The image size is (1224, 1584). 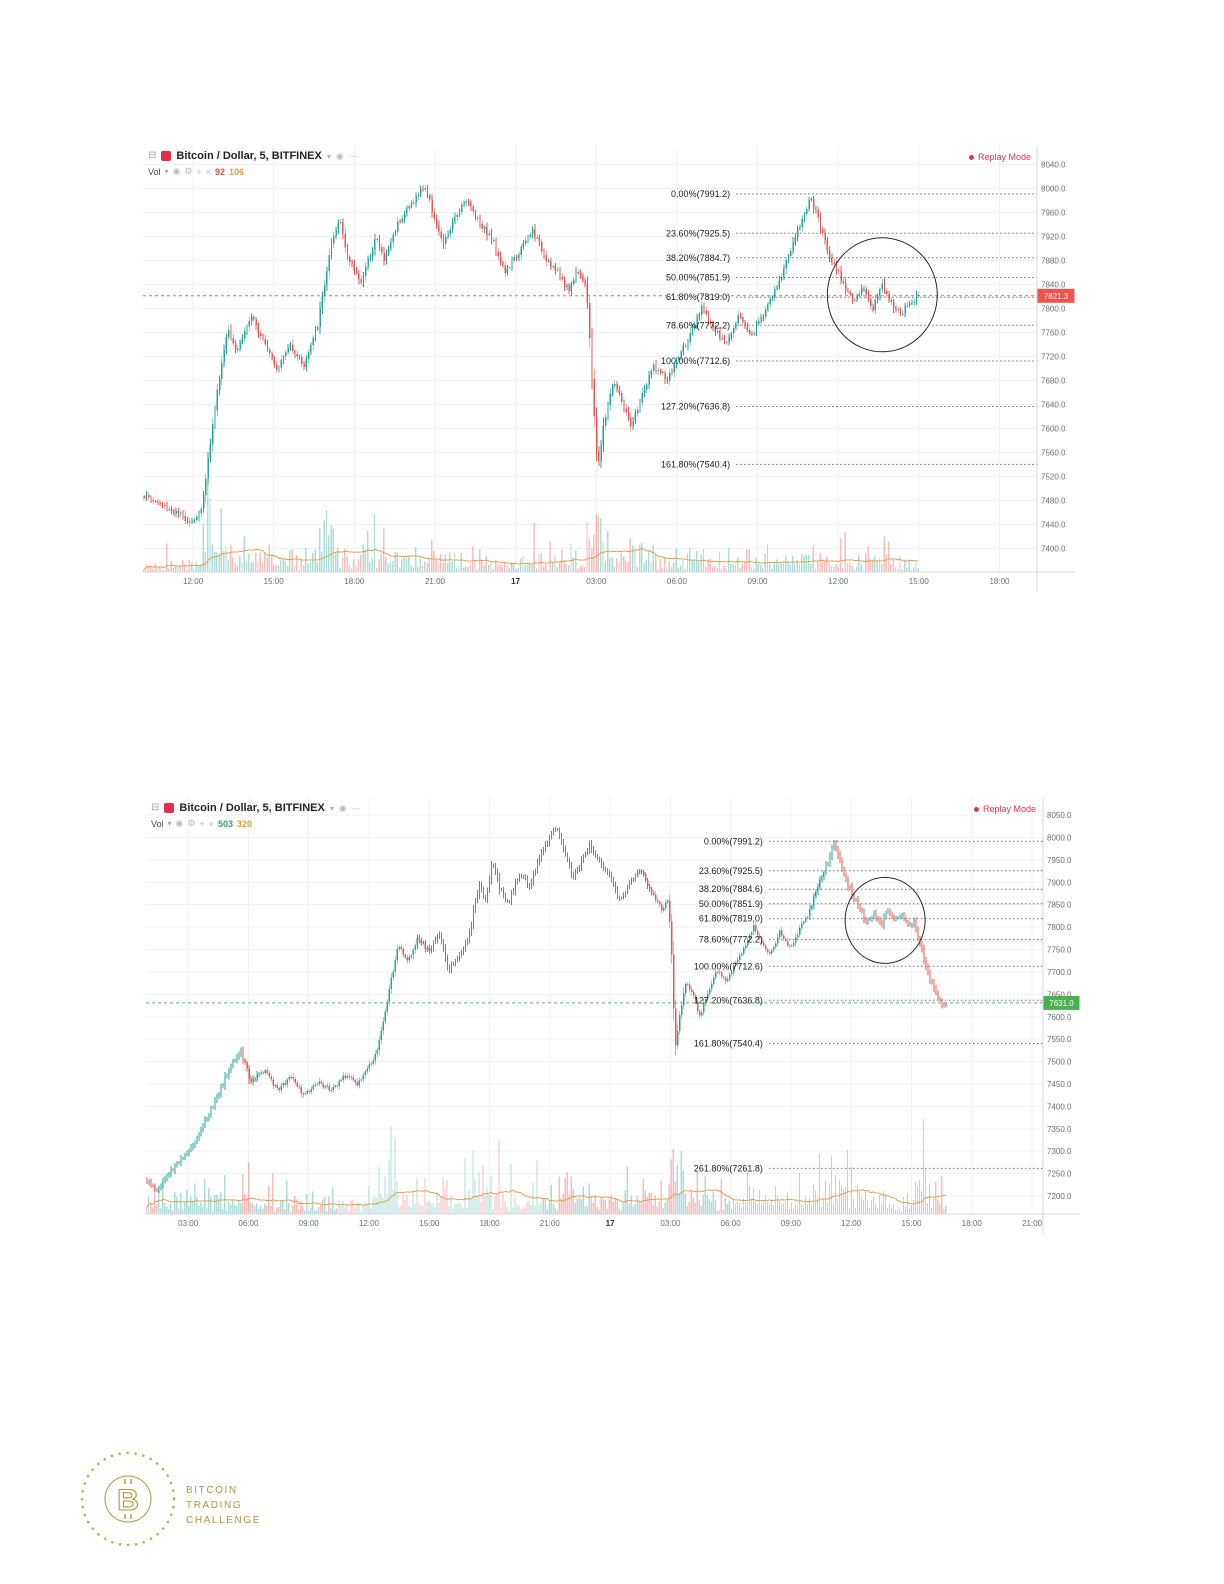 I want to click on svg-text: 61.80%(7819.0), so click(x=698, y=297).